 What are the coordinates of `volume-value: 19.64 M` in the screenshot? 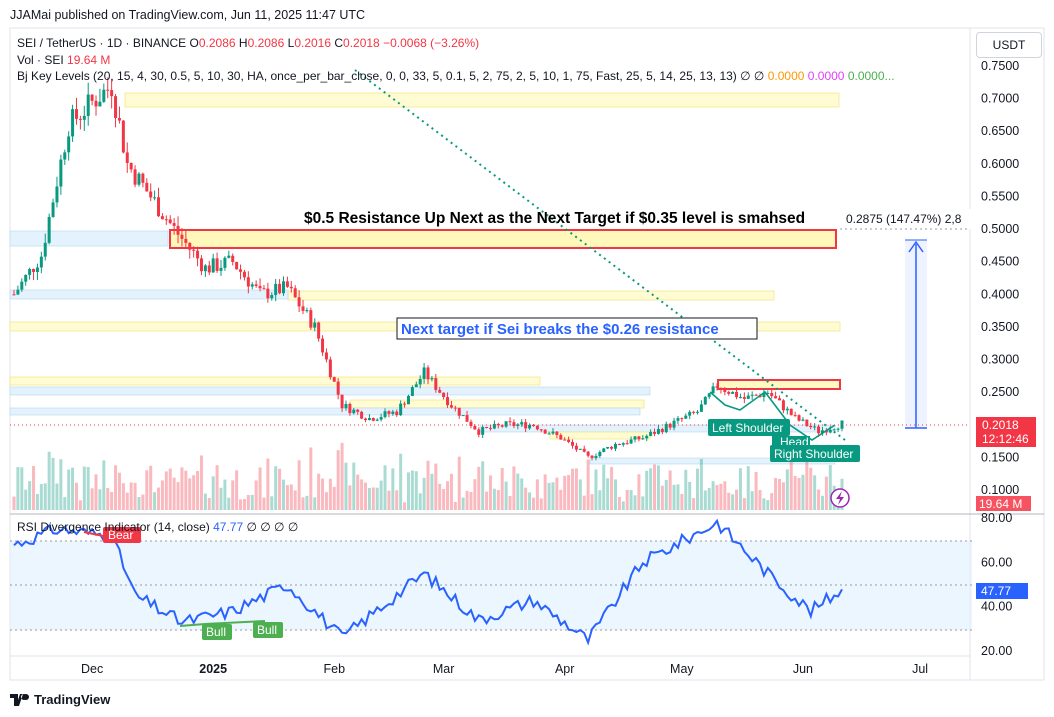 It's located at (89, 60).